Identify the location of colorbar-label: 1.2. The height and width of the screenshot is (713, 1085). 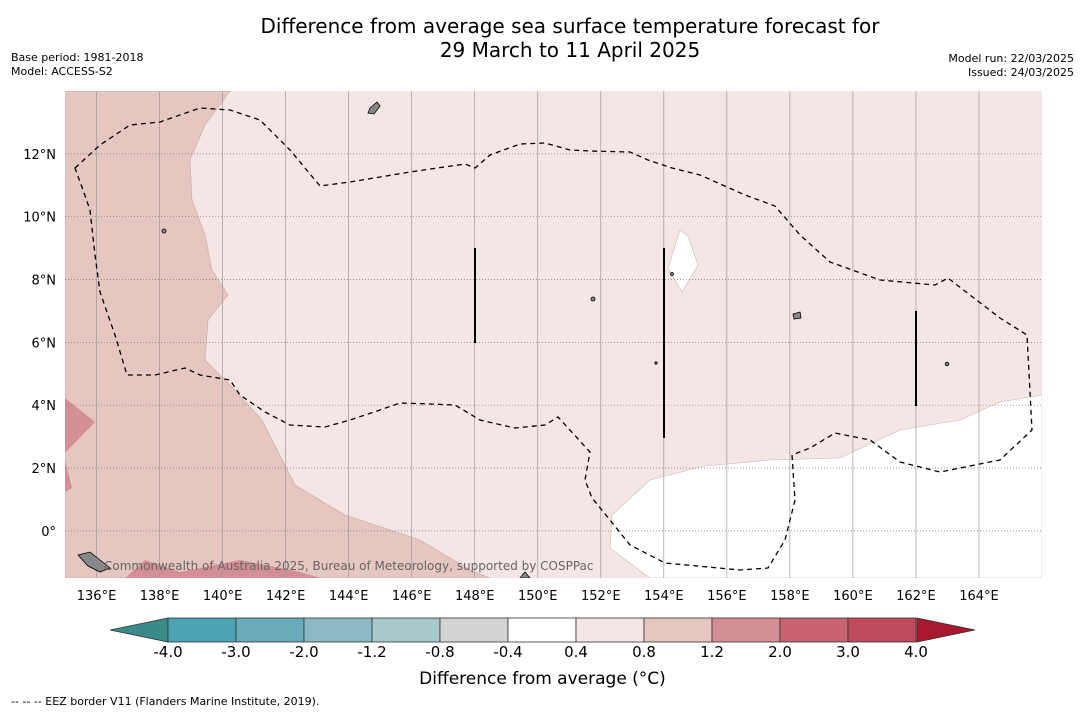
(712, 652).